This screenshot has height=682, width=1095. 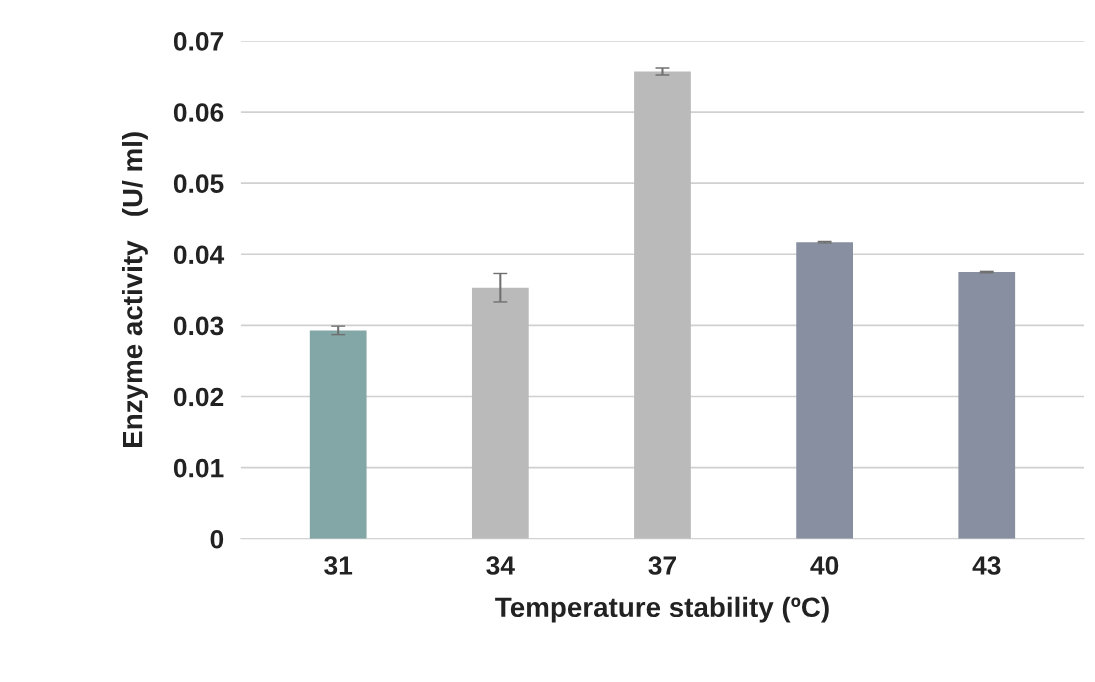 I want to click on x-tick-label: 34, so click(x=500, y=565).